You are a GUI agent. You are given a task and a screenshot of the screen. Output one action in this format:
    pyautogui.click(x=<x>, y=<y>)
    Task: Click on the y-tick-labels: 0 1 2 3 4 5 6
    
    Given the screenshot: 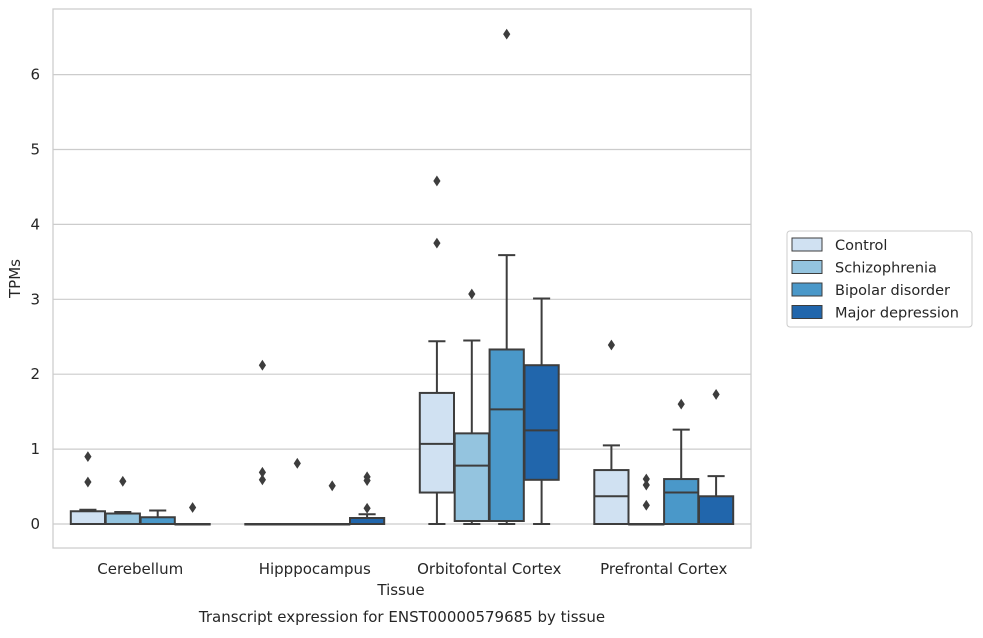 What is the action you would take?
    pyautogui.click(x=35, y=299)
    